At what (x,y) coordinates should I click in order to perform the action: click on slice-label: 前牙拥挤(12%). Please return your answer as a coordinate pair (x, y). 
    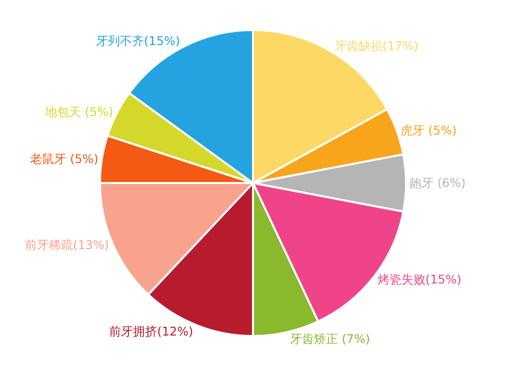
    Looking at the image, I should click on (151, 331).